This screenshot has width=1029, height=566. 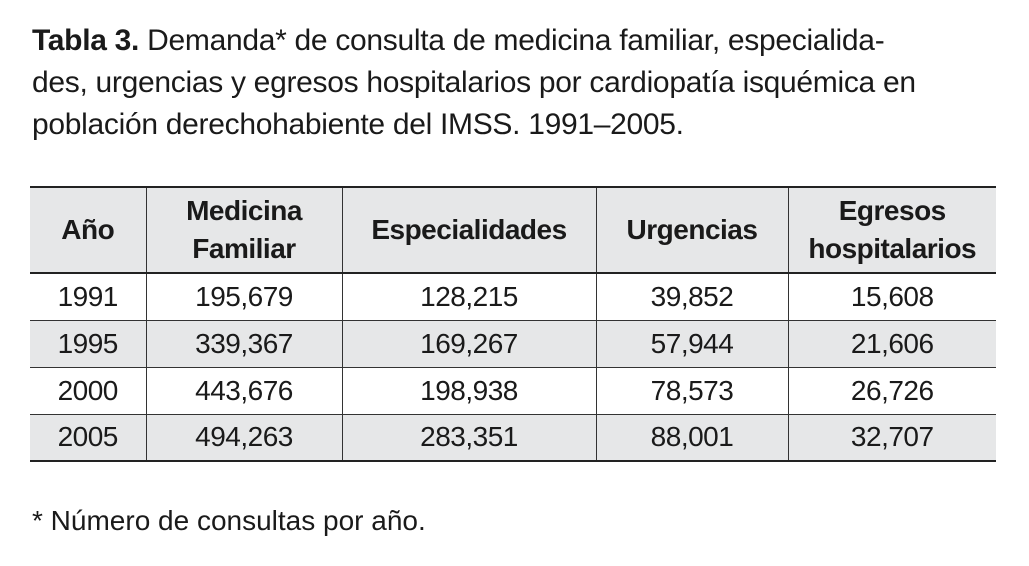 I want to click on table-row: 1991 195,679 128,215 39,852 15,608, so click(x=513, y=296).